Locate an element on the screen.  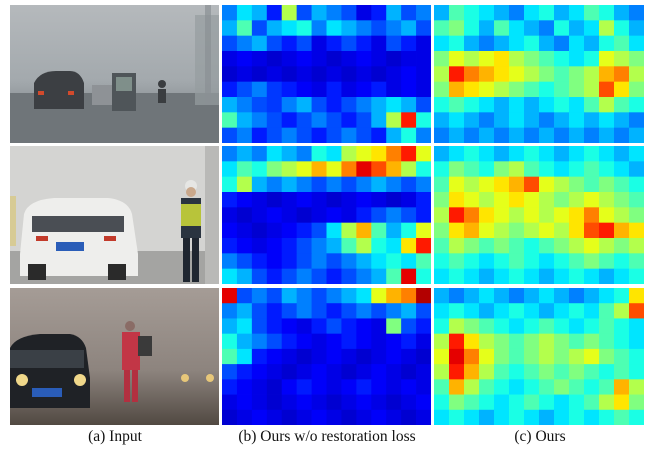
caption-ours: (c) Ours is located at coordinates (540, 436).